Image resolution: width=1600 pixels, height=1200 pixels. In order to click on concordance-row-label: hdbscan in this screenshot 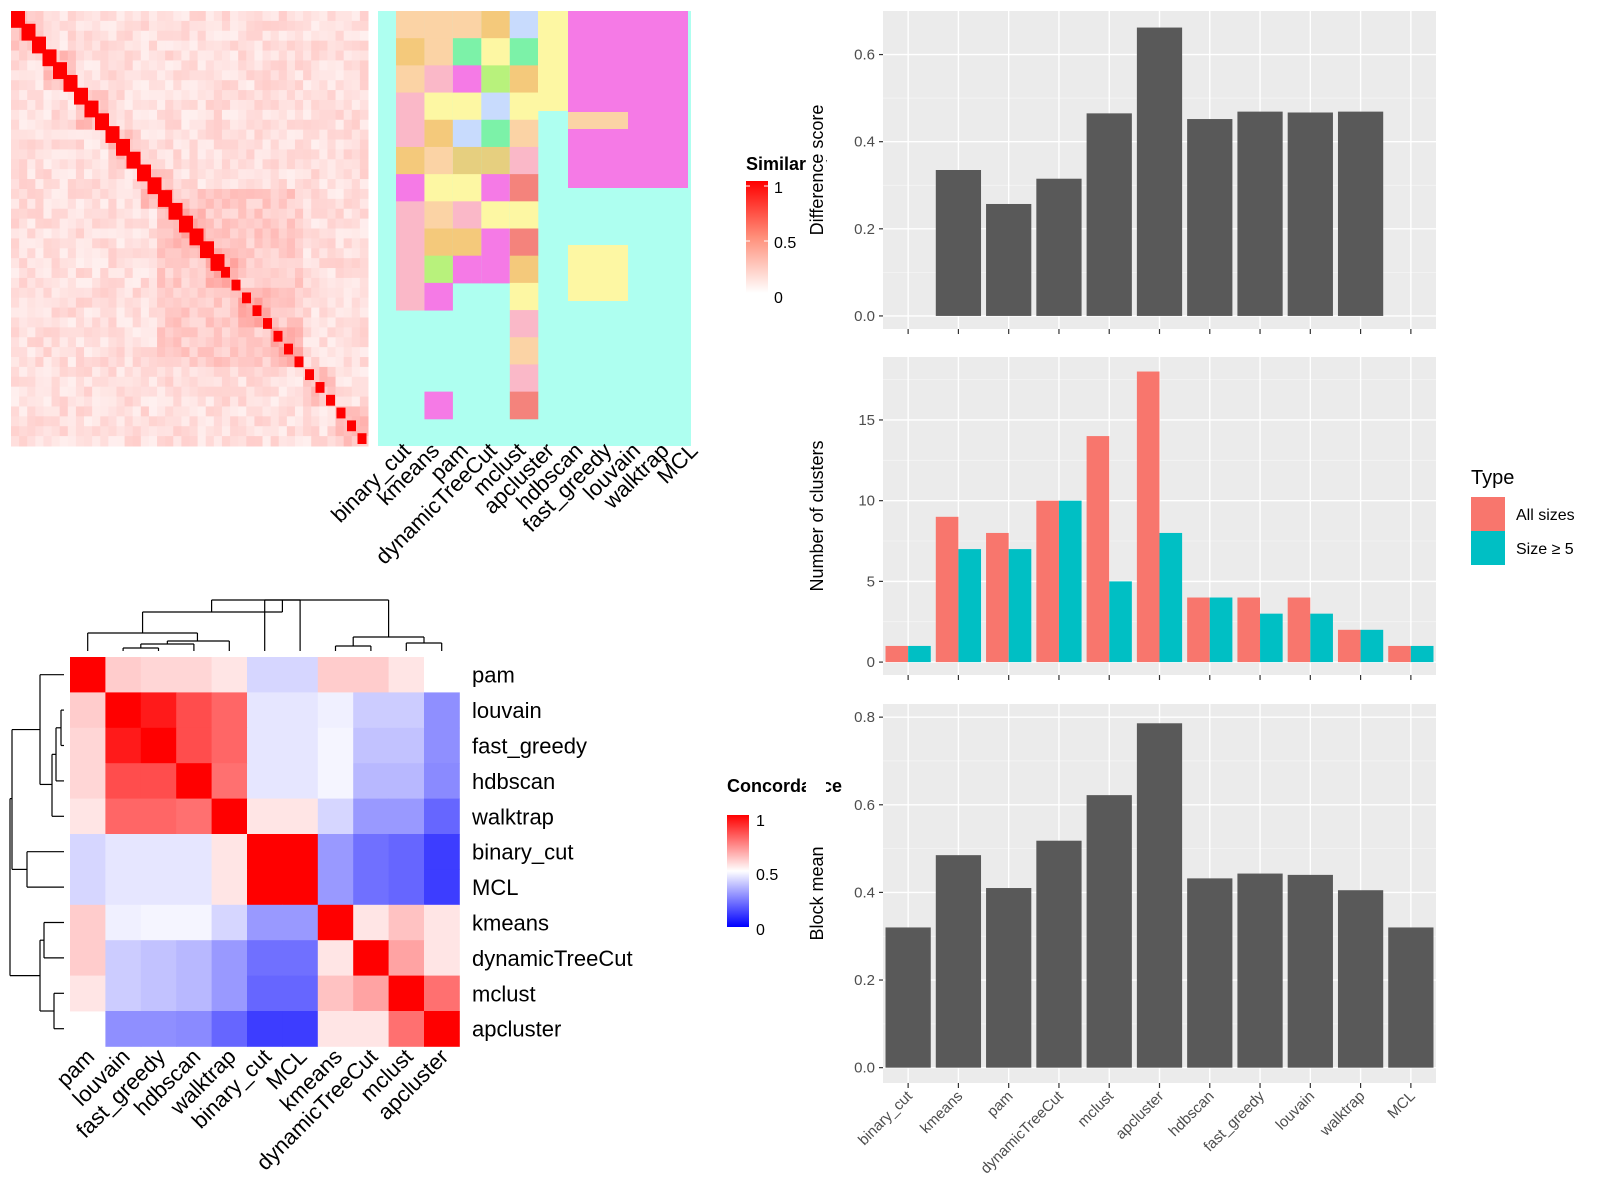, I will do `click(513, 781)`.